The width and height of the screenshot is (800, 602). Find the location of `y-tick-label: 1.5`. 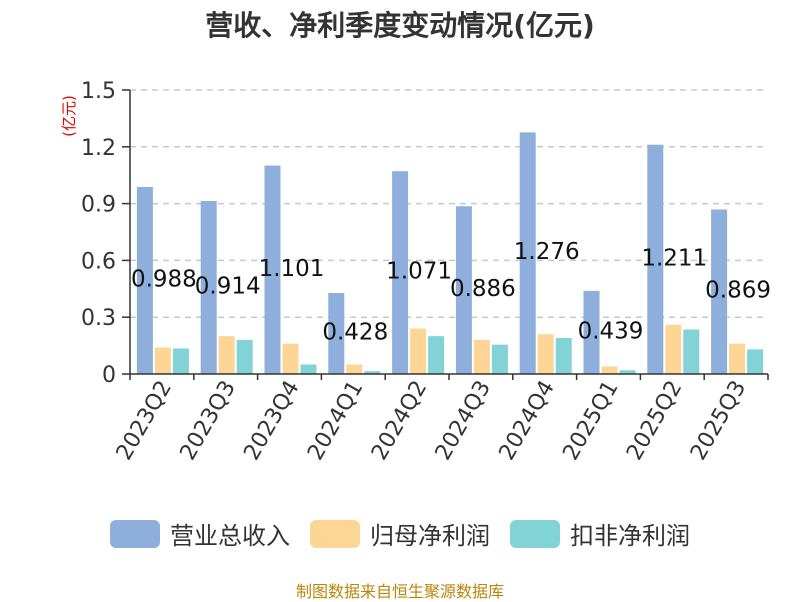

y-tick-label: 1.5 is located at coordinates (98, 91).